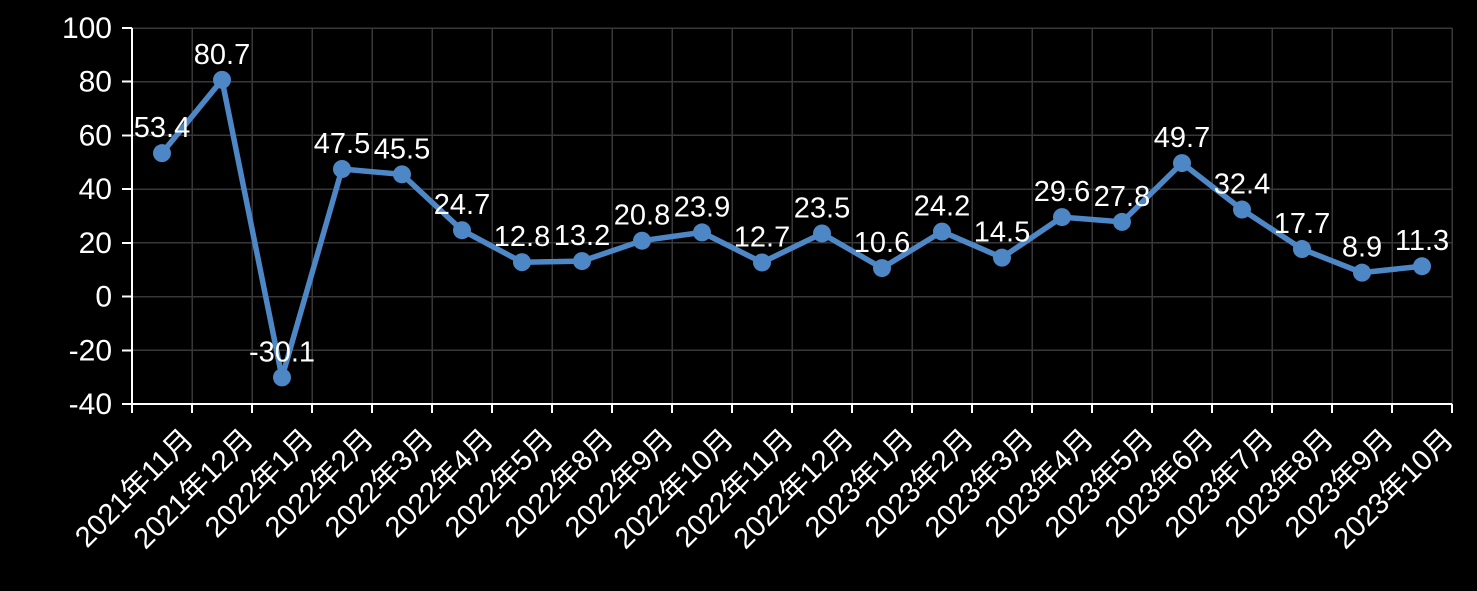 The width and height of the screenshot is (1477, 591). I want to click on data-label: 80.7, so click(222, 55).